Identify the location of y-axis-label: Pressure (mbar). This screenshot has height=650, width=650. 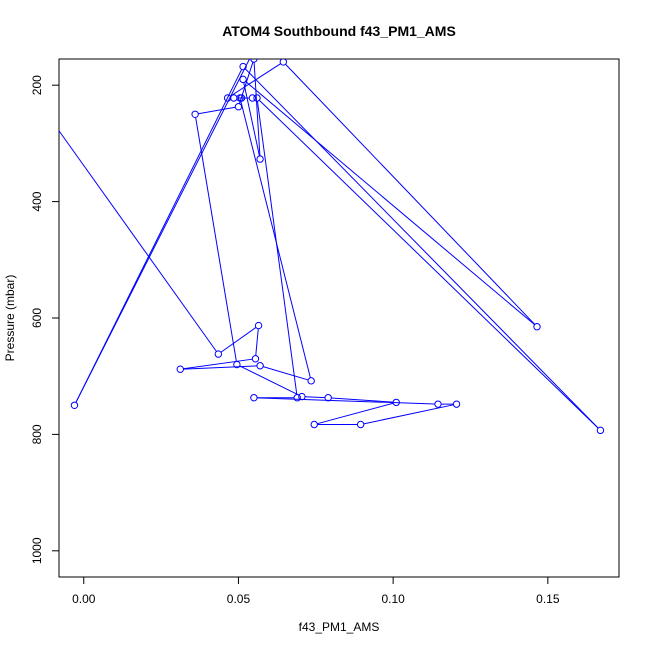
(10, 318).